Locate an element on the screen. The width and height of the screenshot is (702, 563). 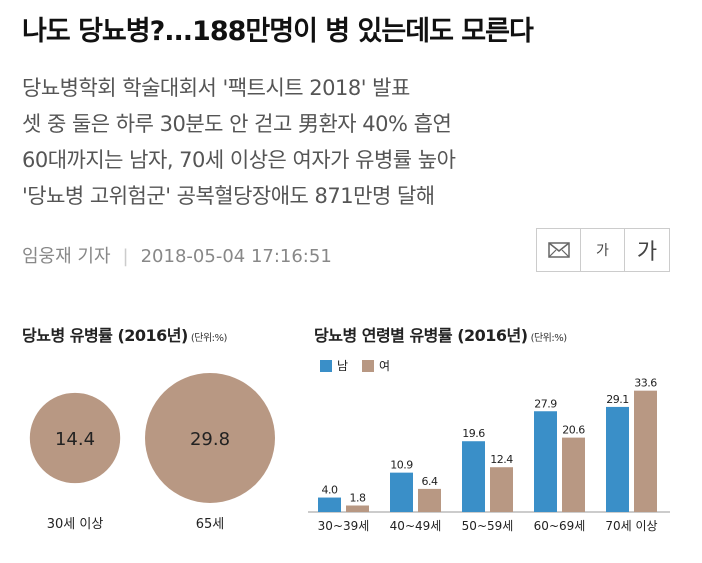
legend-label-male: 남 is located at coordinates (343, 366).